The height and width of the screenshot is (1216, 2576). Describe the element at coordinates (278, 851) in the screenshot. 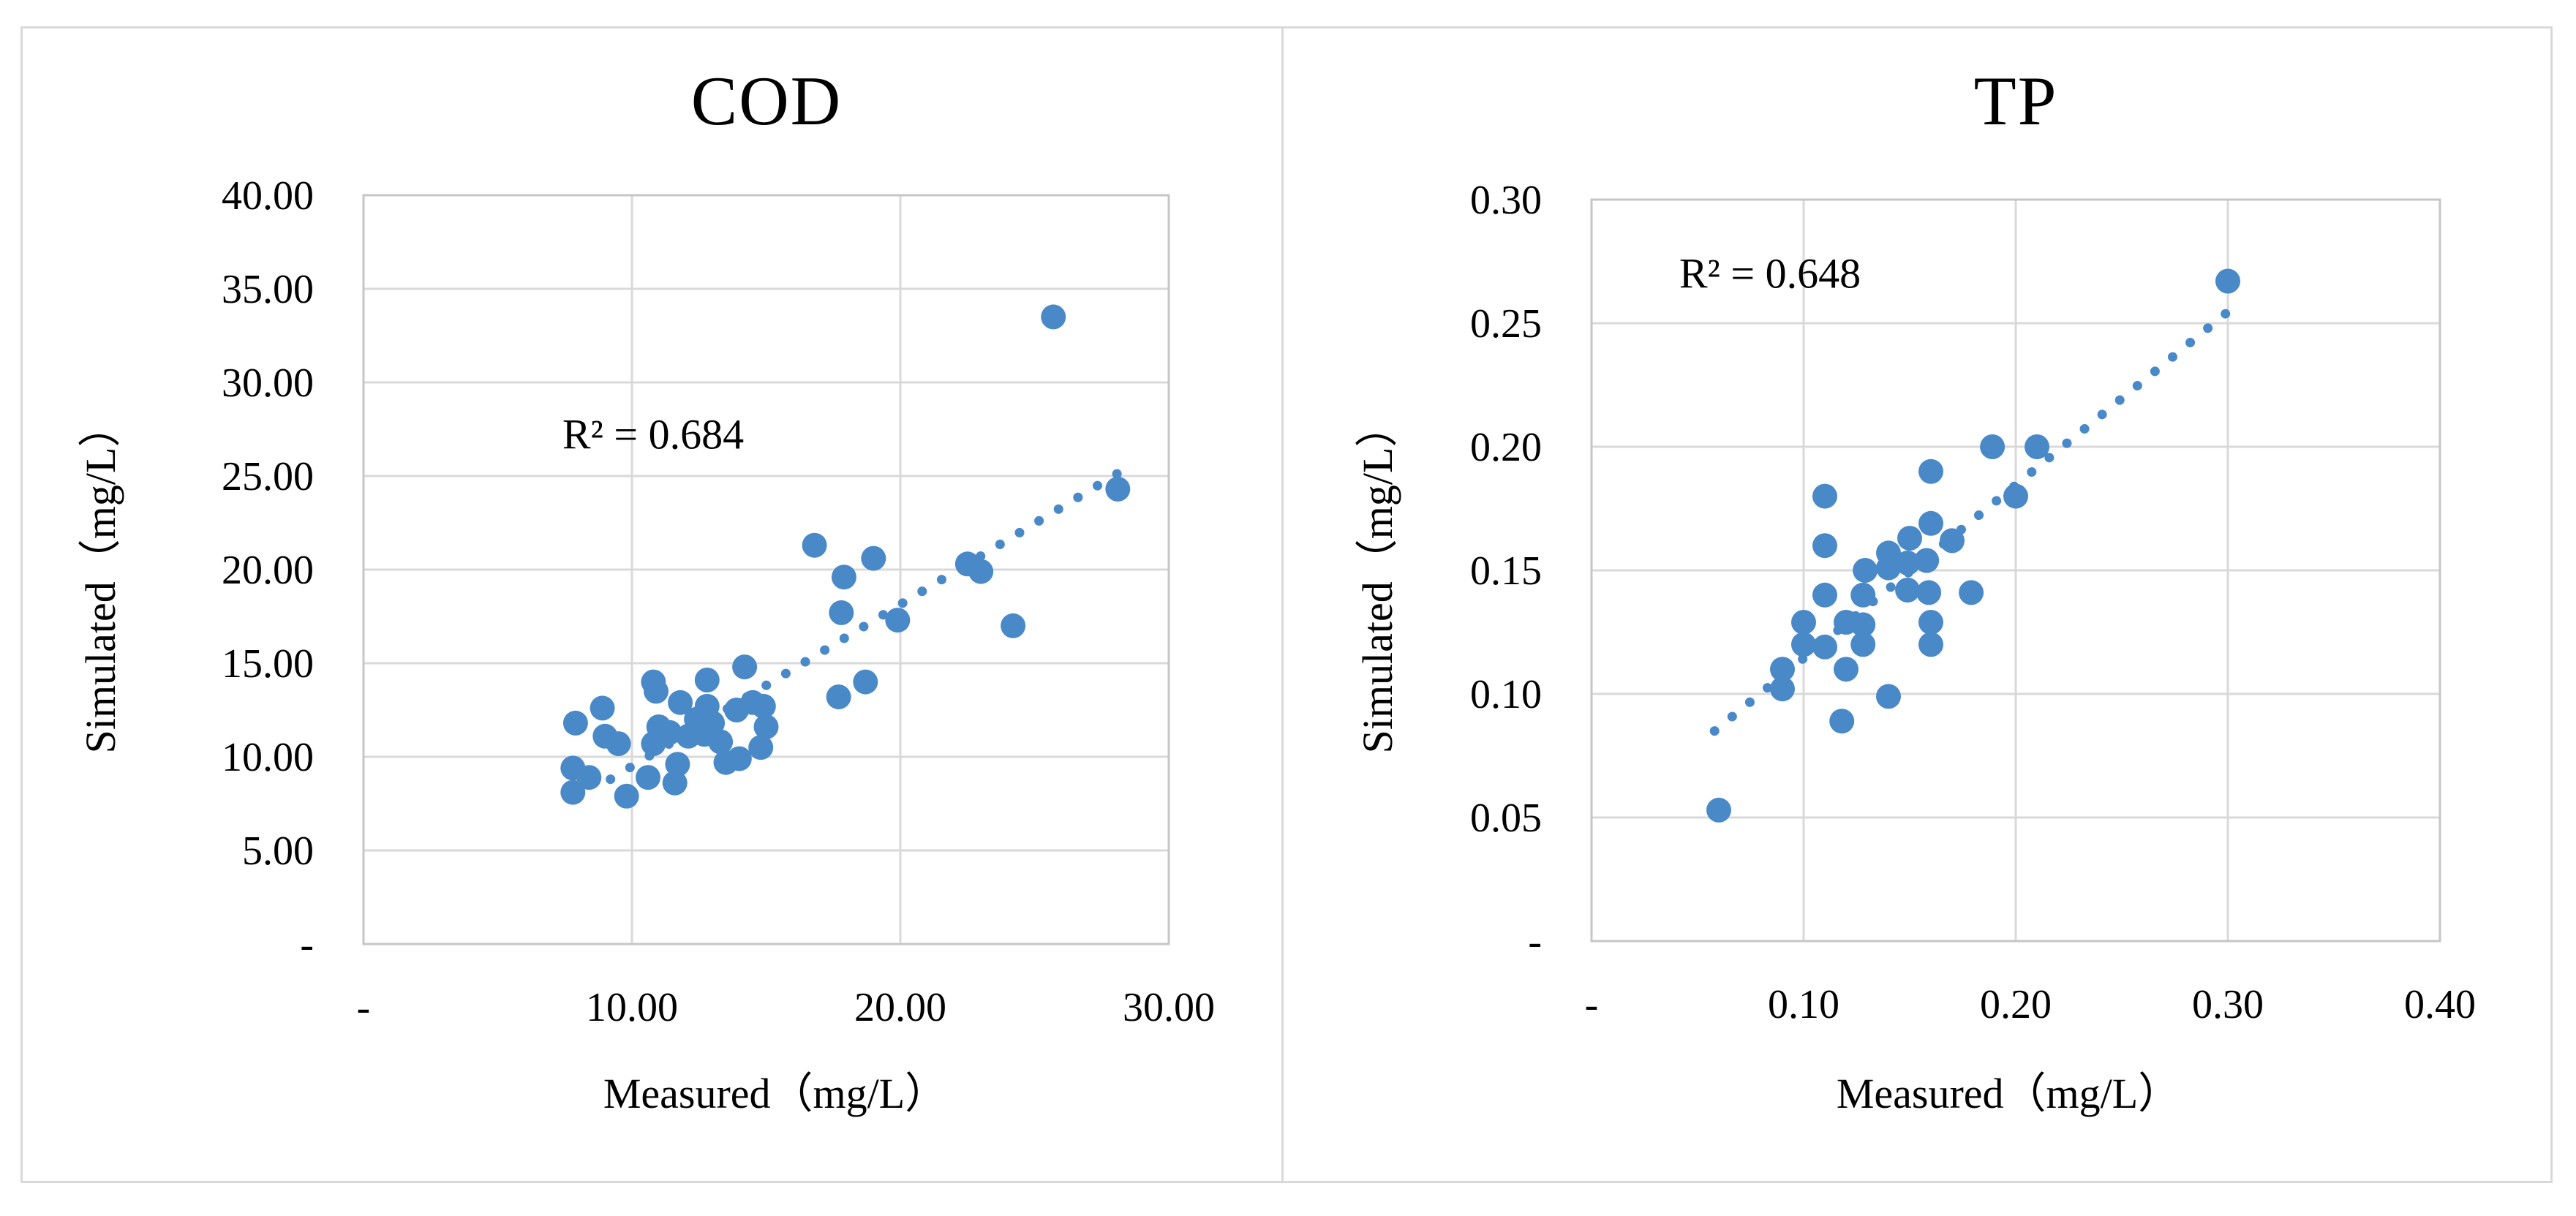

I see `y-tick-label: 5.00` at that location.